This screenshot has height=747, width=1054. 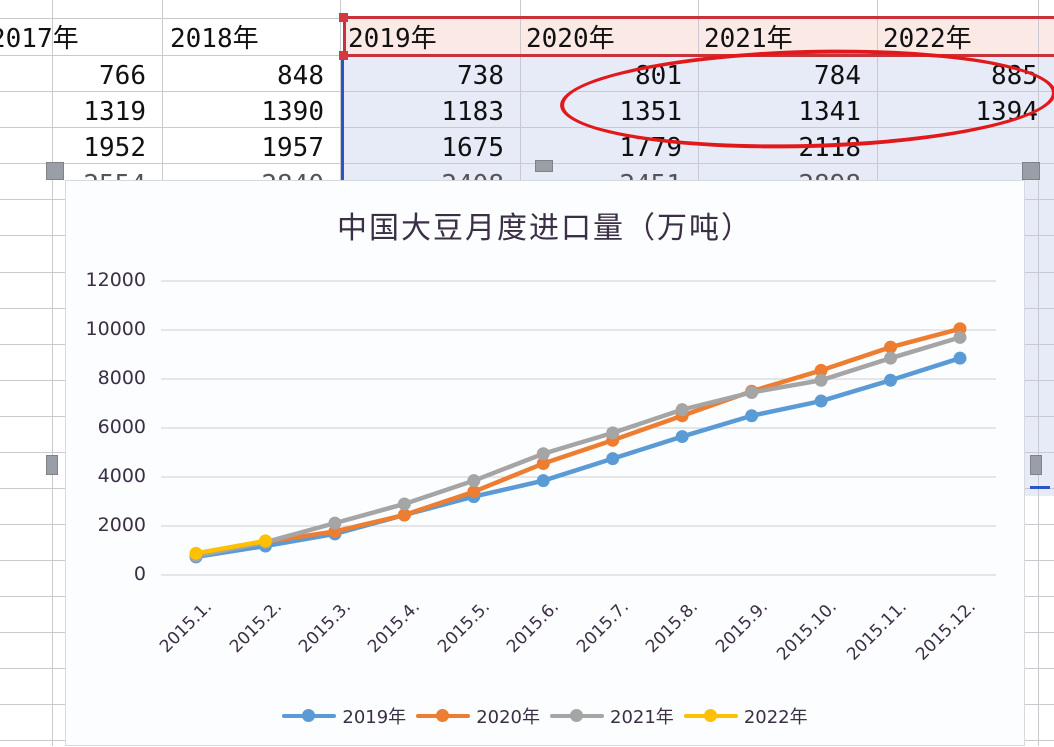 I want to click on data-cell-partial: 2554, so click(x=81, y=173).